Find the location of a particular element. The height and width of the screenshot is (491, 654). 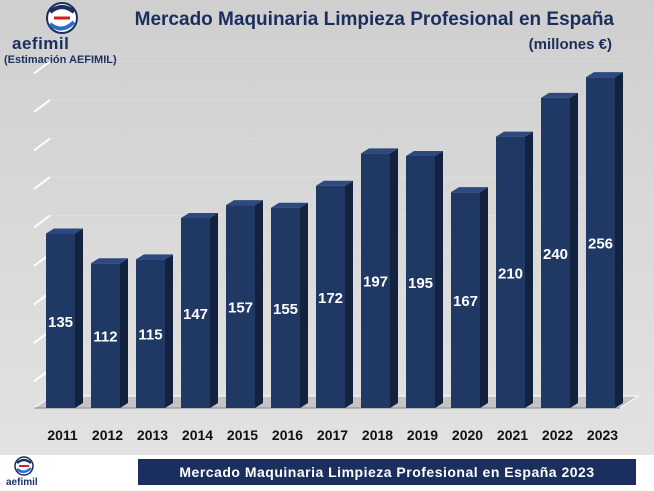

x-tick-label: 2019 is located at coordinates (422, 435).